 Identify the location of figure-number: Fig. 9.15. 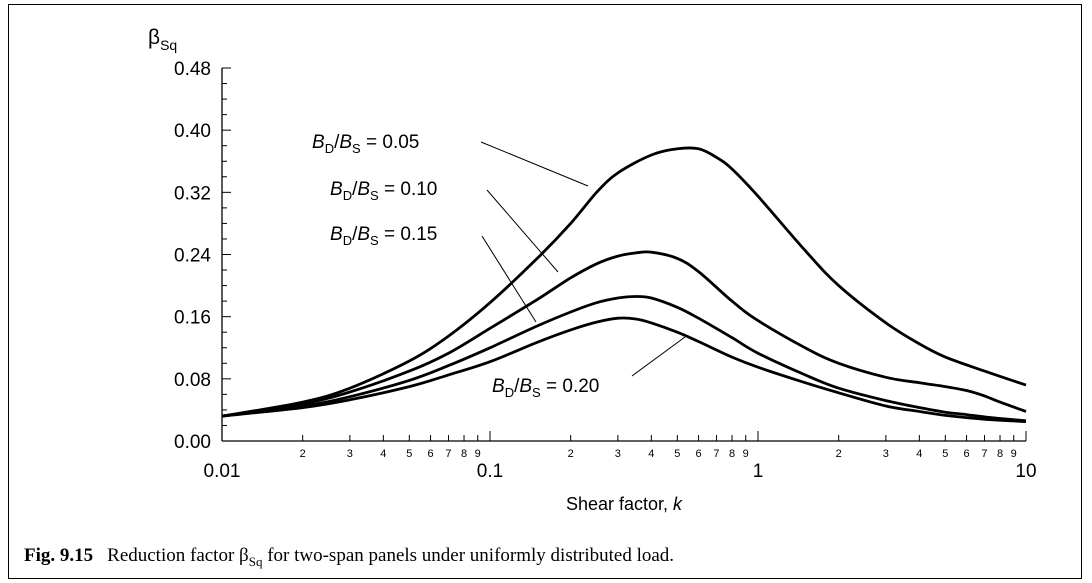
(59, 555).